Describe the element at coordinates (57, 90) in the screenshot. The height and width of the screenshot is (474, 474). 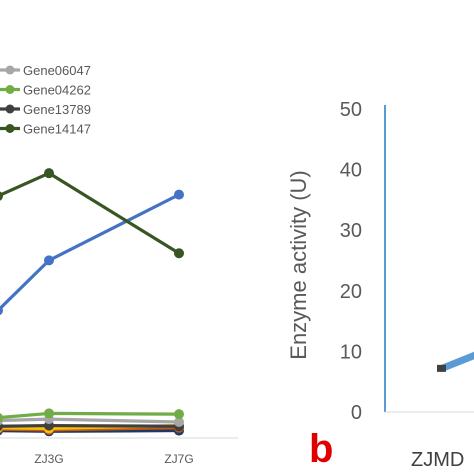
I see `legend-label: Gene04262` at that location.